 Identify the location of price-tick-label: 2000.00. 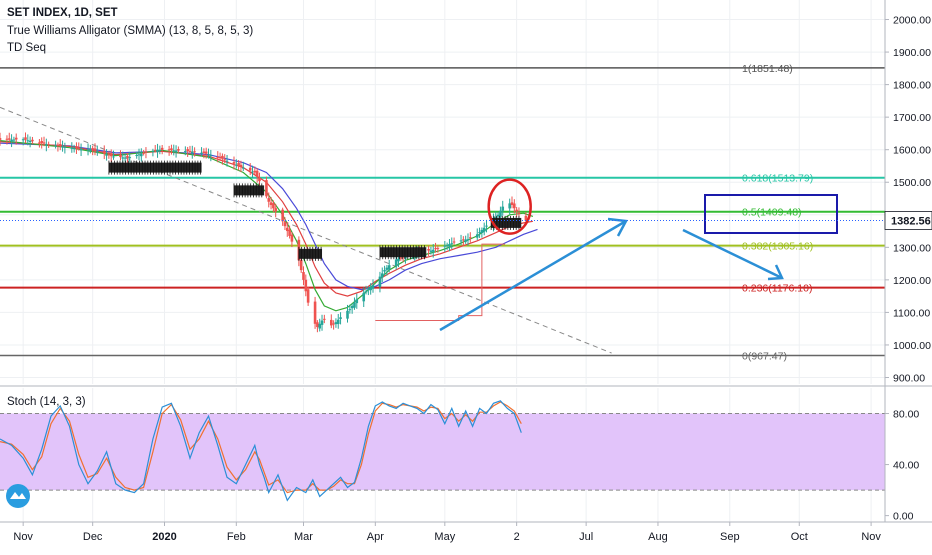
(912, 21).